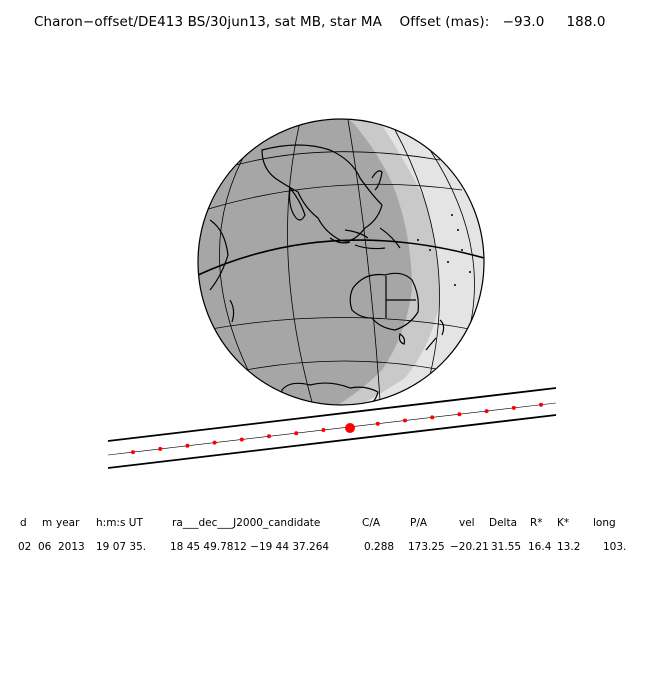 The image size is (649, 697). Describe the element at coordinates (467, 523) in the screenshot. I see `header-vel: vel` at that location.